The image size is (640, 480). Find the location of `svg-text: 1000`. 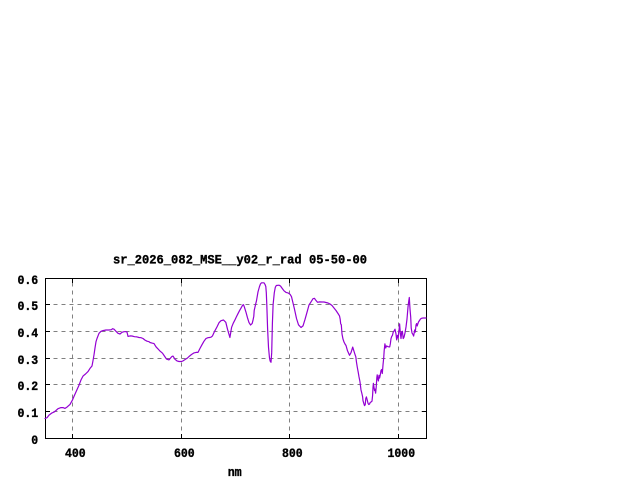

svg-text: 1000 is located at coordinates (402, 453).